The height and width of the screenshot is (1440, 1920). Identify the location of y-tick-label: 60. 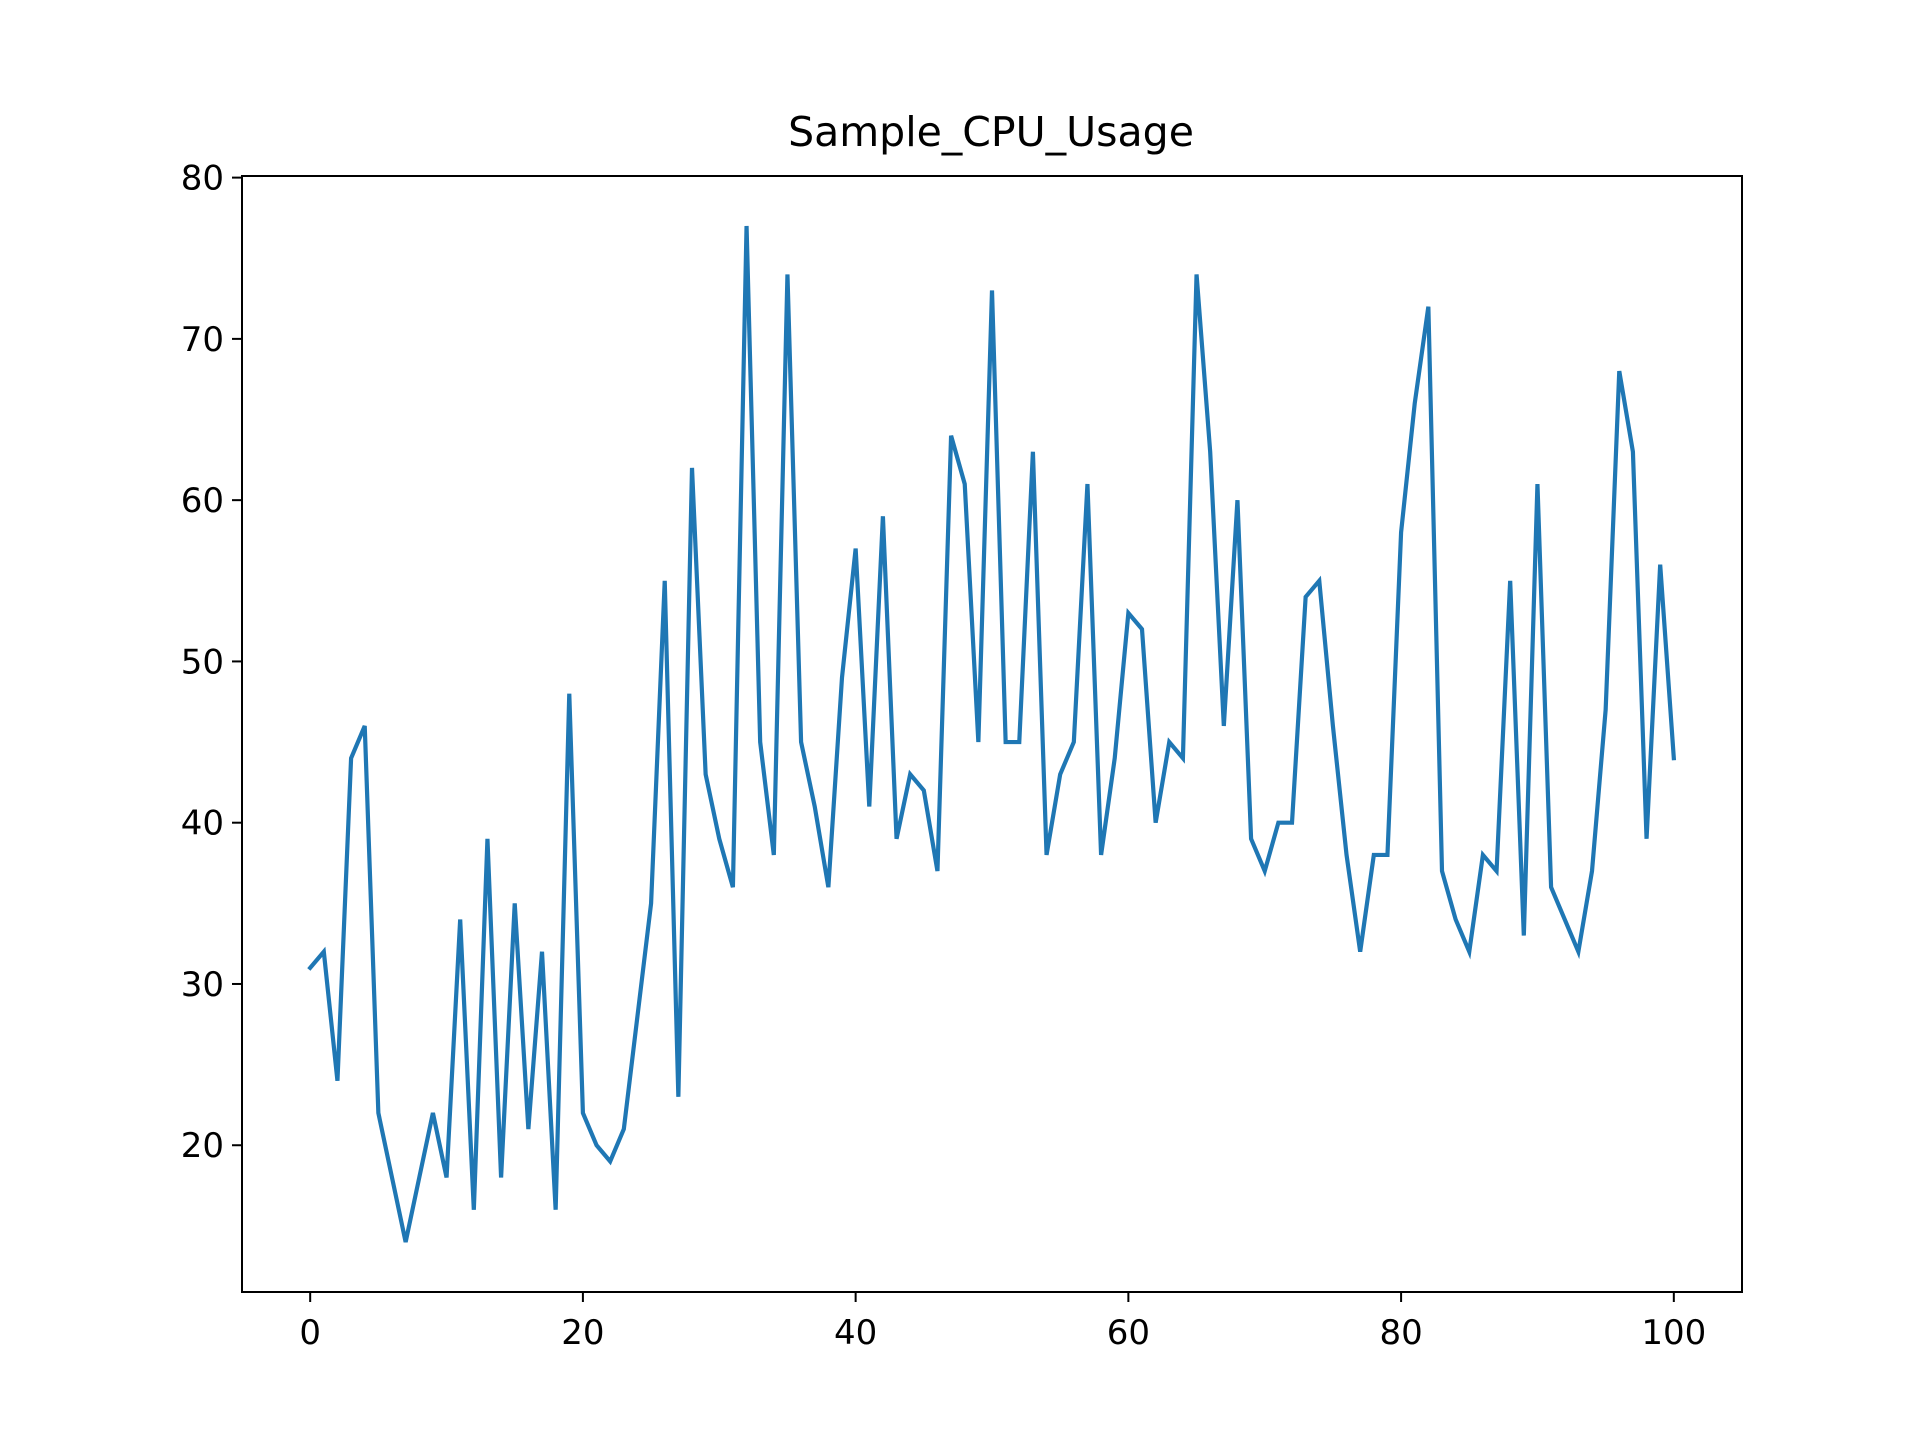
(202, 501).